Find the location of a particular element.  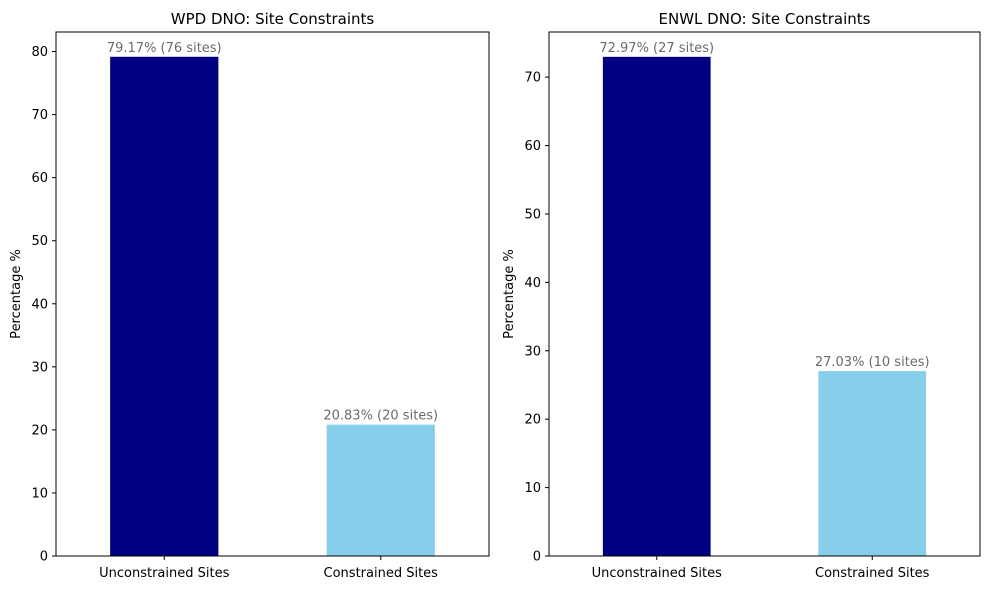

bar-data-label: 27.03% (10 sites) is located at coordinates (872, 362).